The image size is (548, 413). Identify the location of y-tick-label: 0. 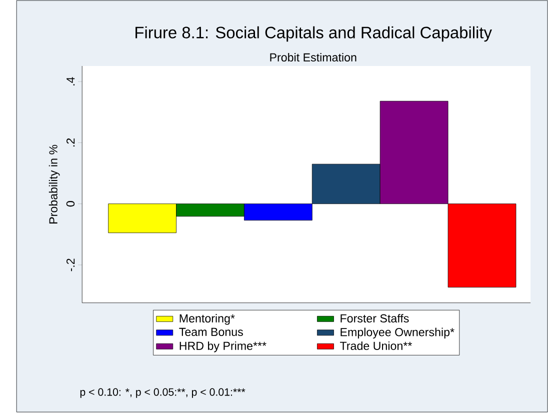
(70, 204).